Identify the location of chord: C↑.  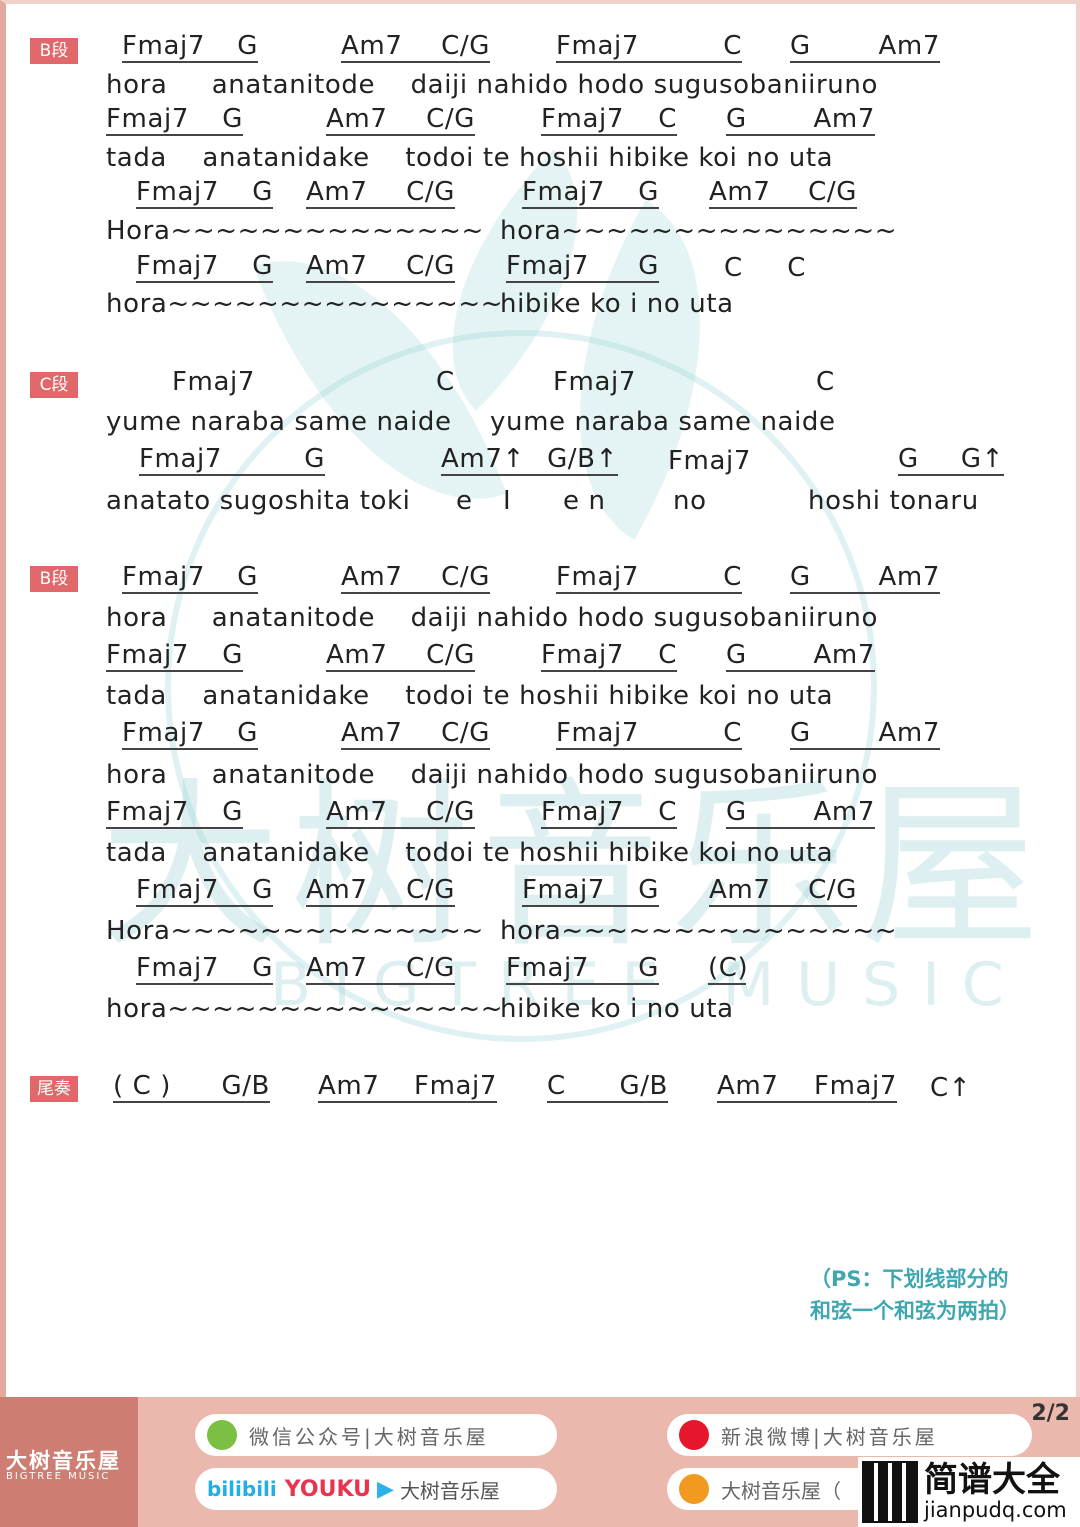
(951, 1088).